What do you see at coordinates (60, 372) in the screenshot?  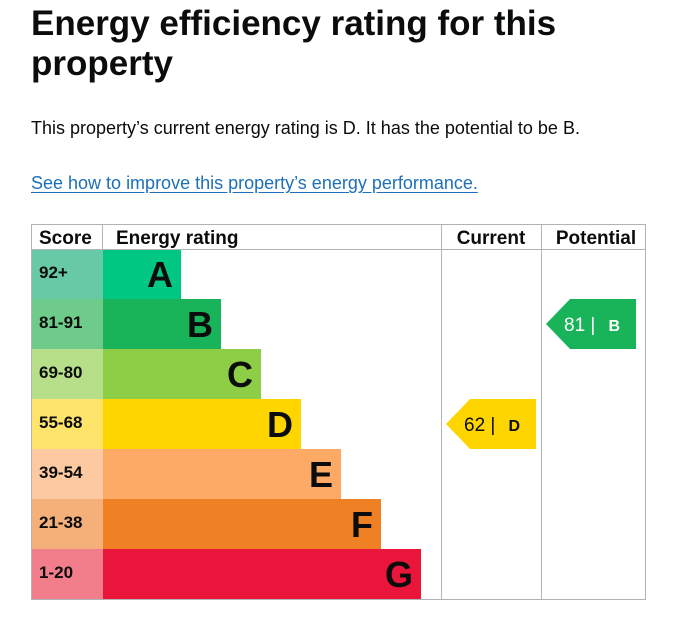 I see `score-range-label: 69-80` at bounding box center [60, 372].